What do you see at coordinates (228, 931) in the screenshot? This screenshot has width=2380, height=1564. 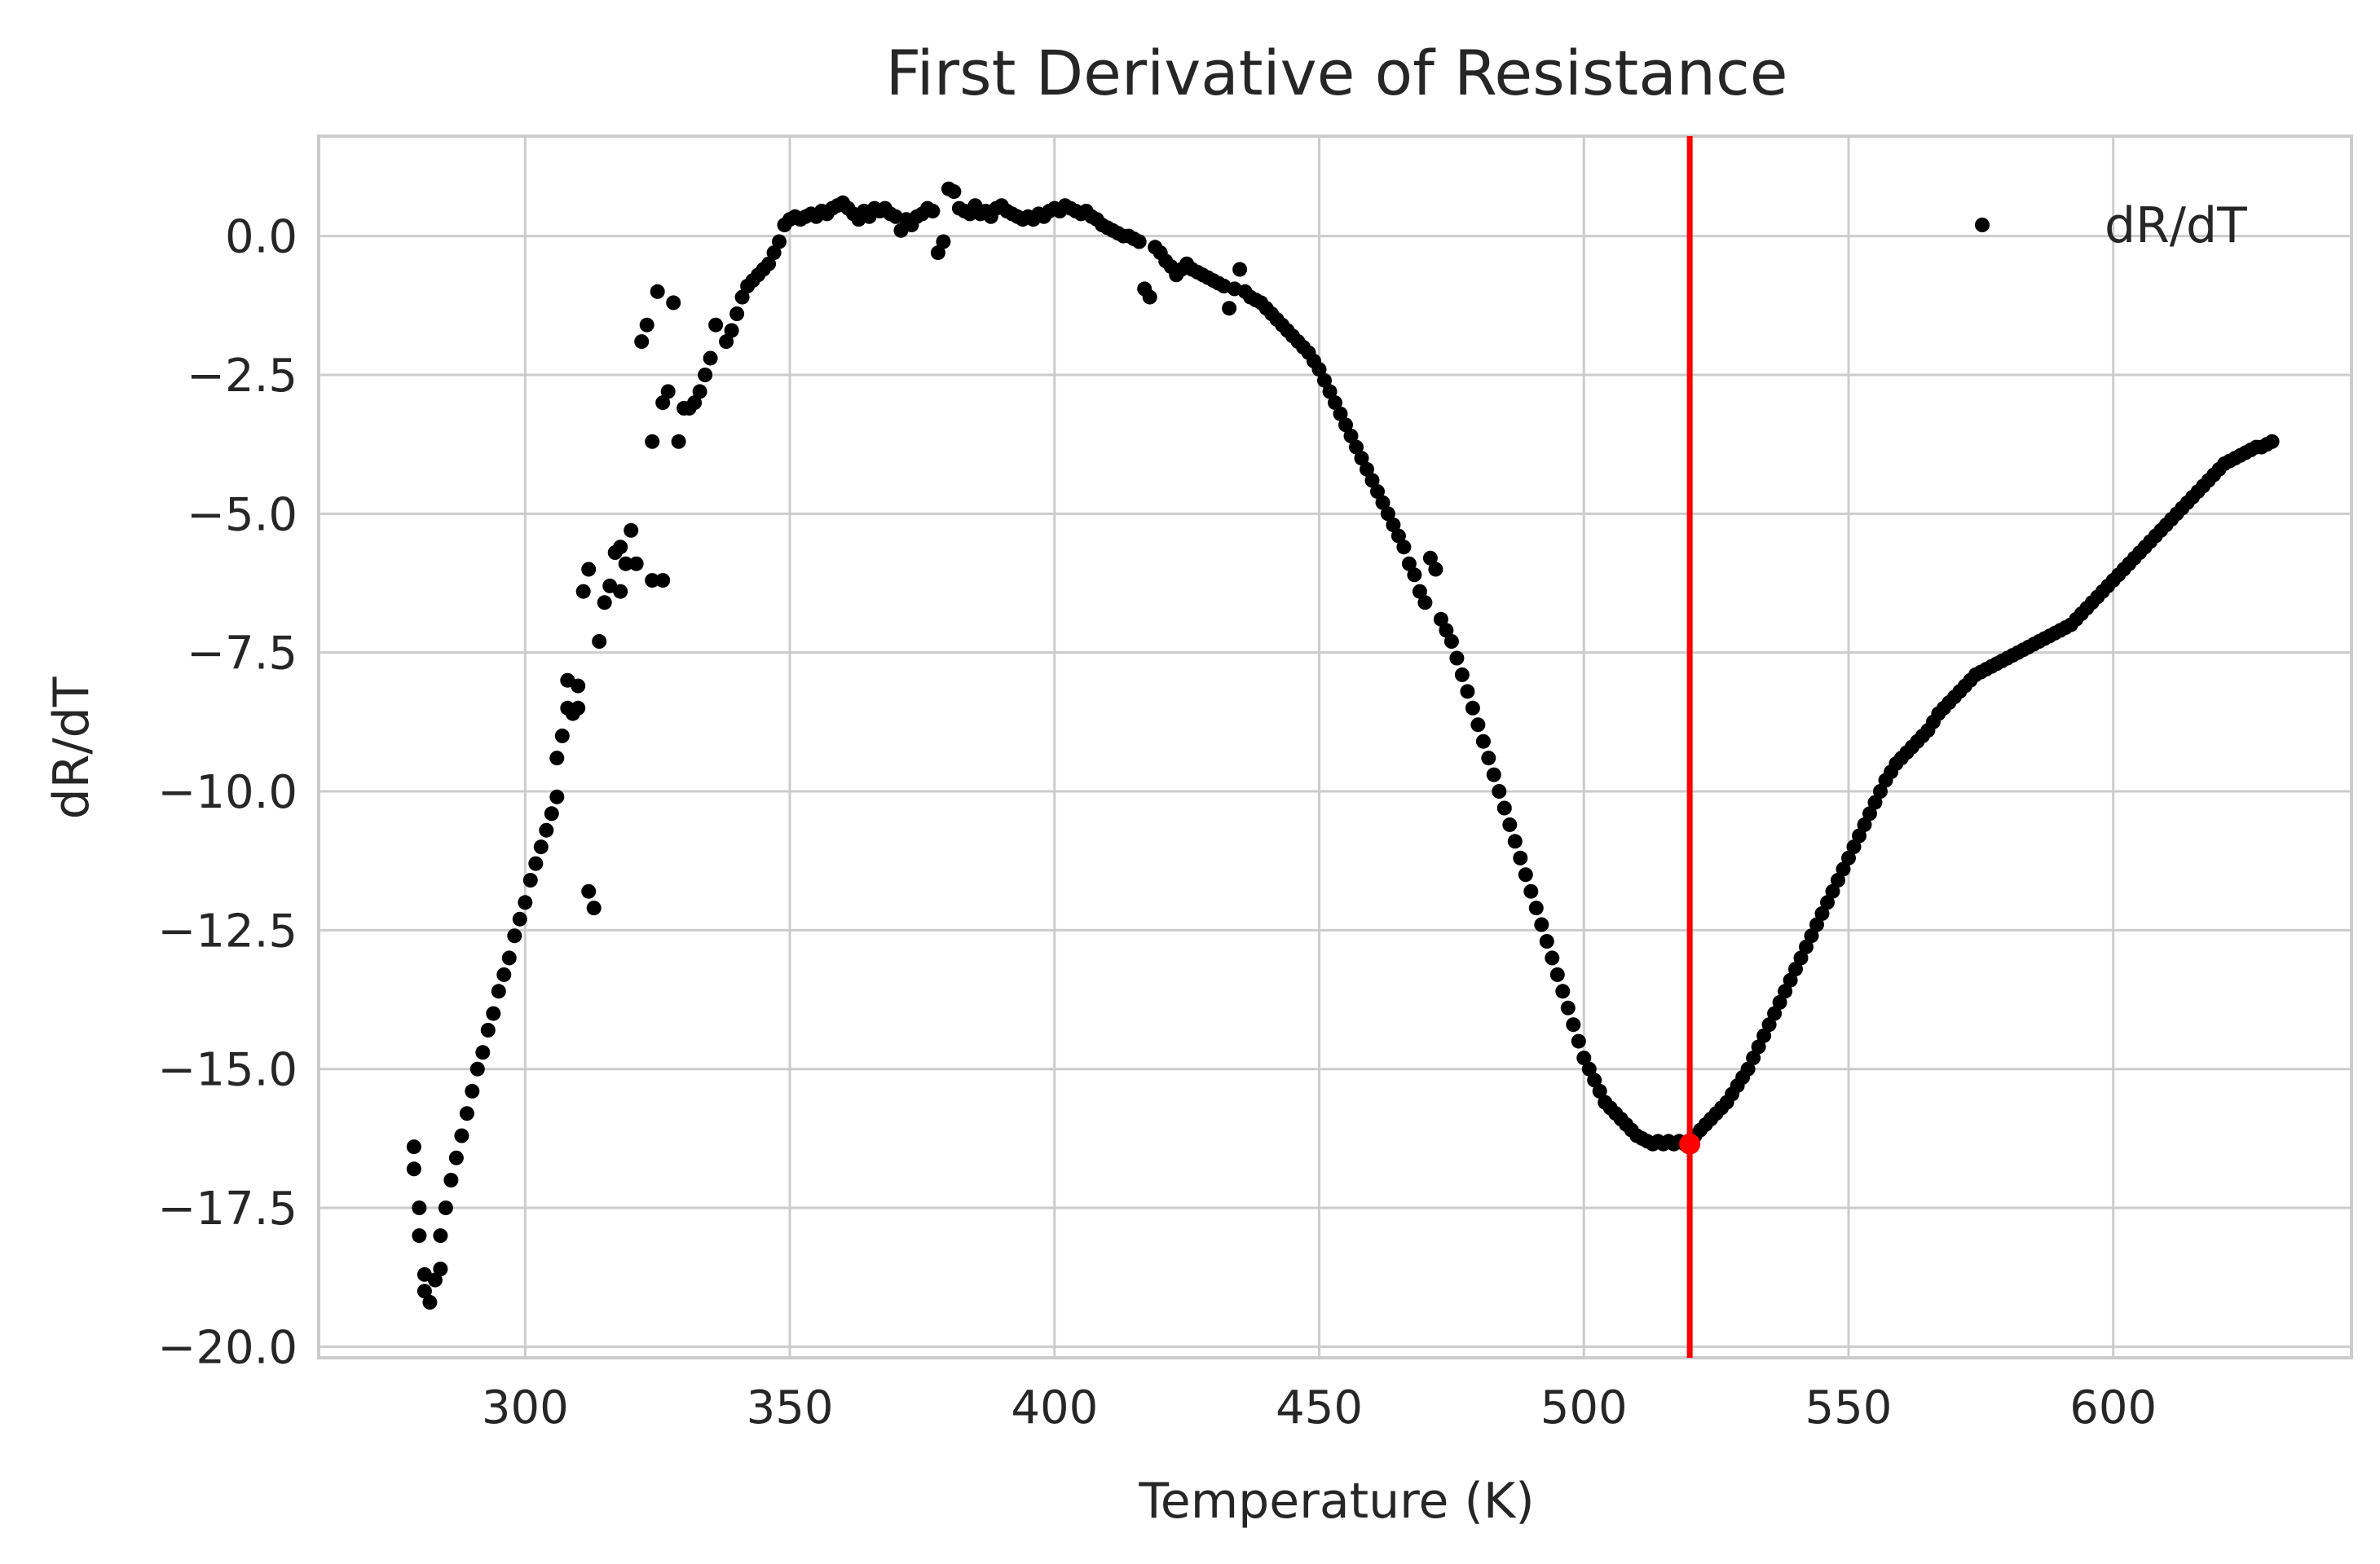 I see `y-tick-label: −12.5` at bounding box center [228, 931].